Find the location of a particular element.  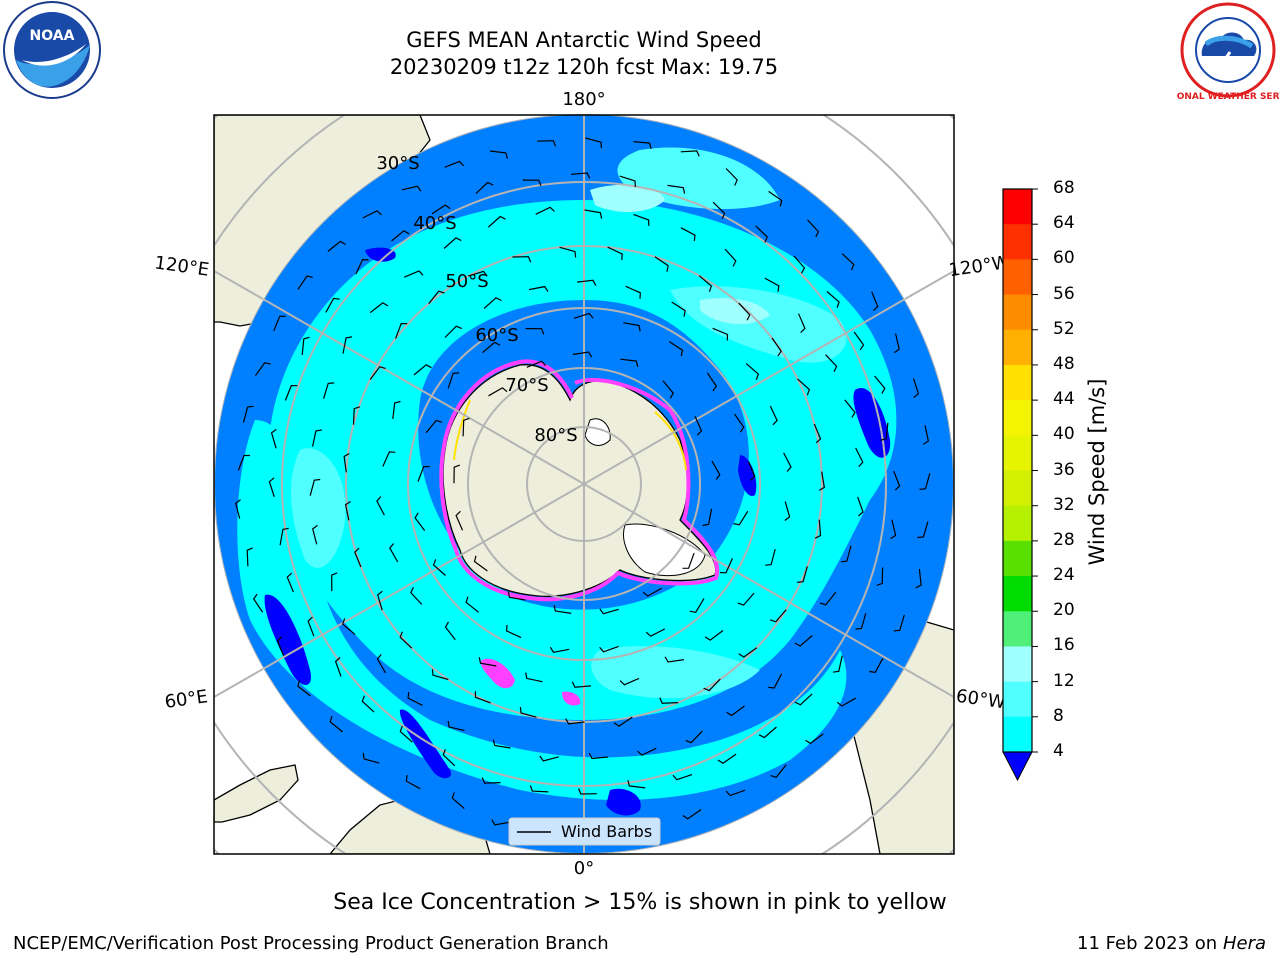

colorbar-extend-arrow is located at coordinates (1017, 766).